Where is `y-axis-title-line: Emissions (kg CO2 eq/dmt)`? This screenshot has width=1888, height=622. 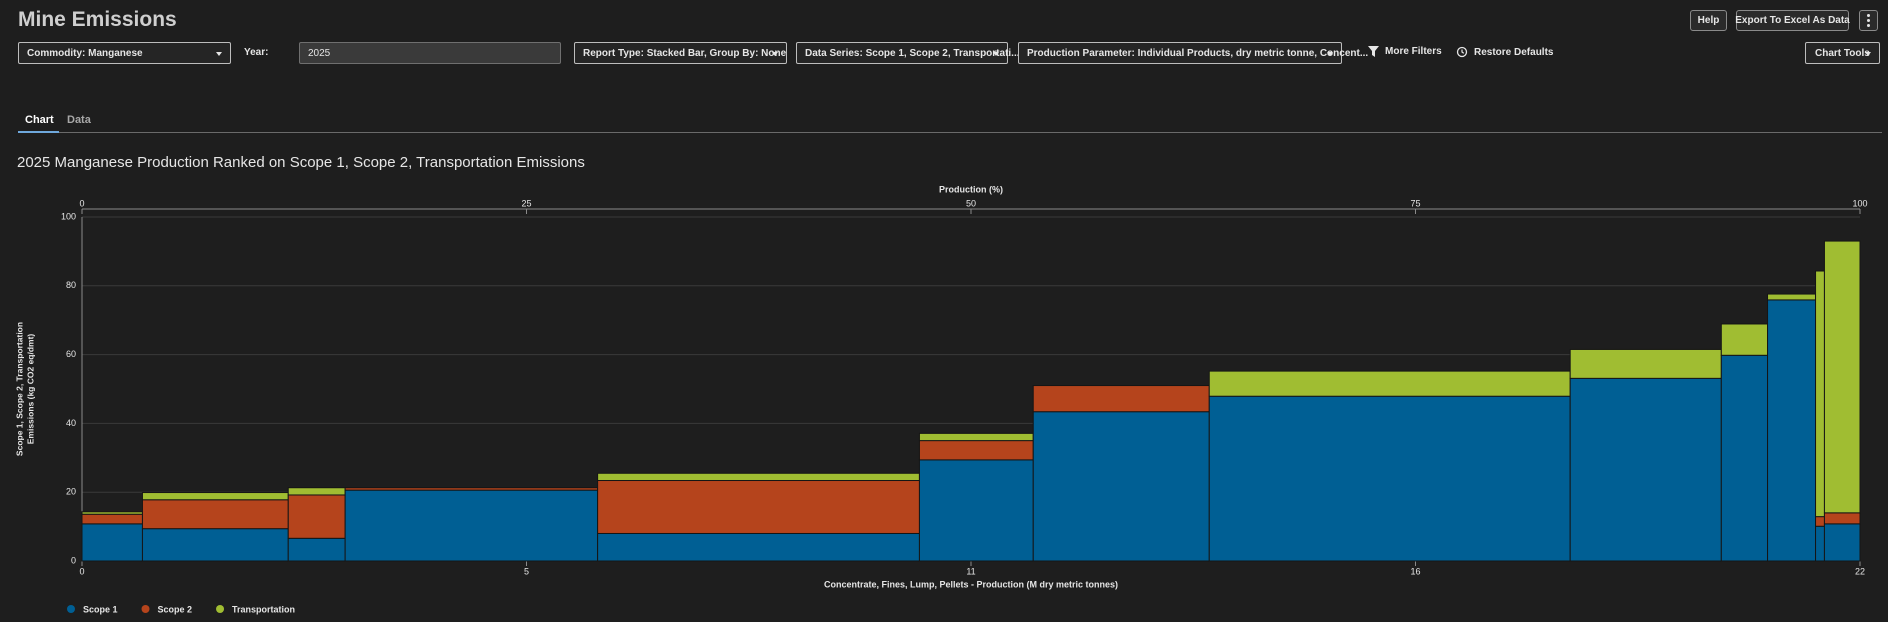 y-axis-title-line: Emissions (kg CO2 eq/dmt) is located at coordinates (31, 389).